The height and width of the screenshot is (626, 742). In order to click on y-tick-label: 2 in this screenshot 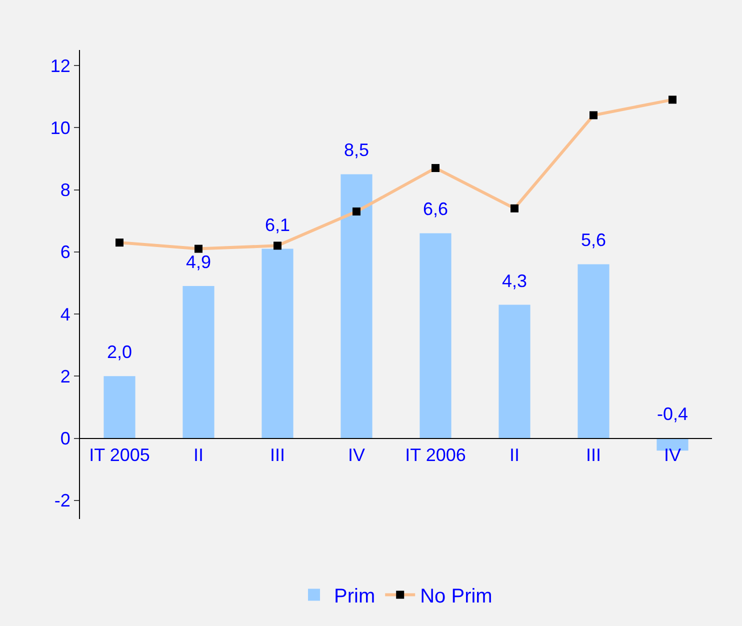, I will do `click(65, 376)`.